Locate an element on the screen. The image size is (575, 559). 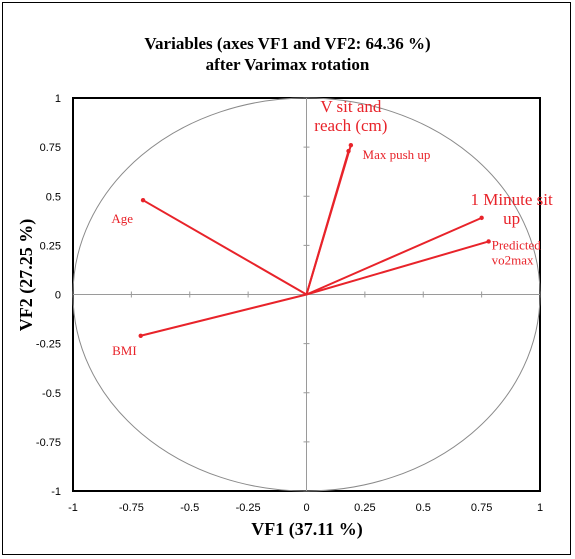
x-tick-label: -0.5 is located at coordinates (189, 508).